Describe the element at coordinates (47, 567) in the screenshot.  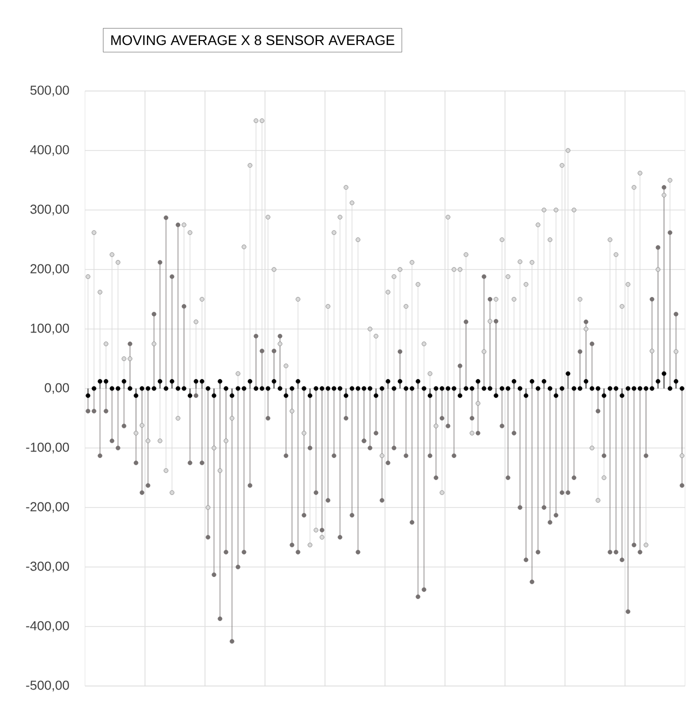
I see `y-tick-label: -300,00` at that location.